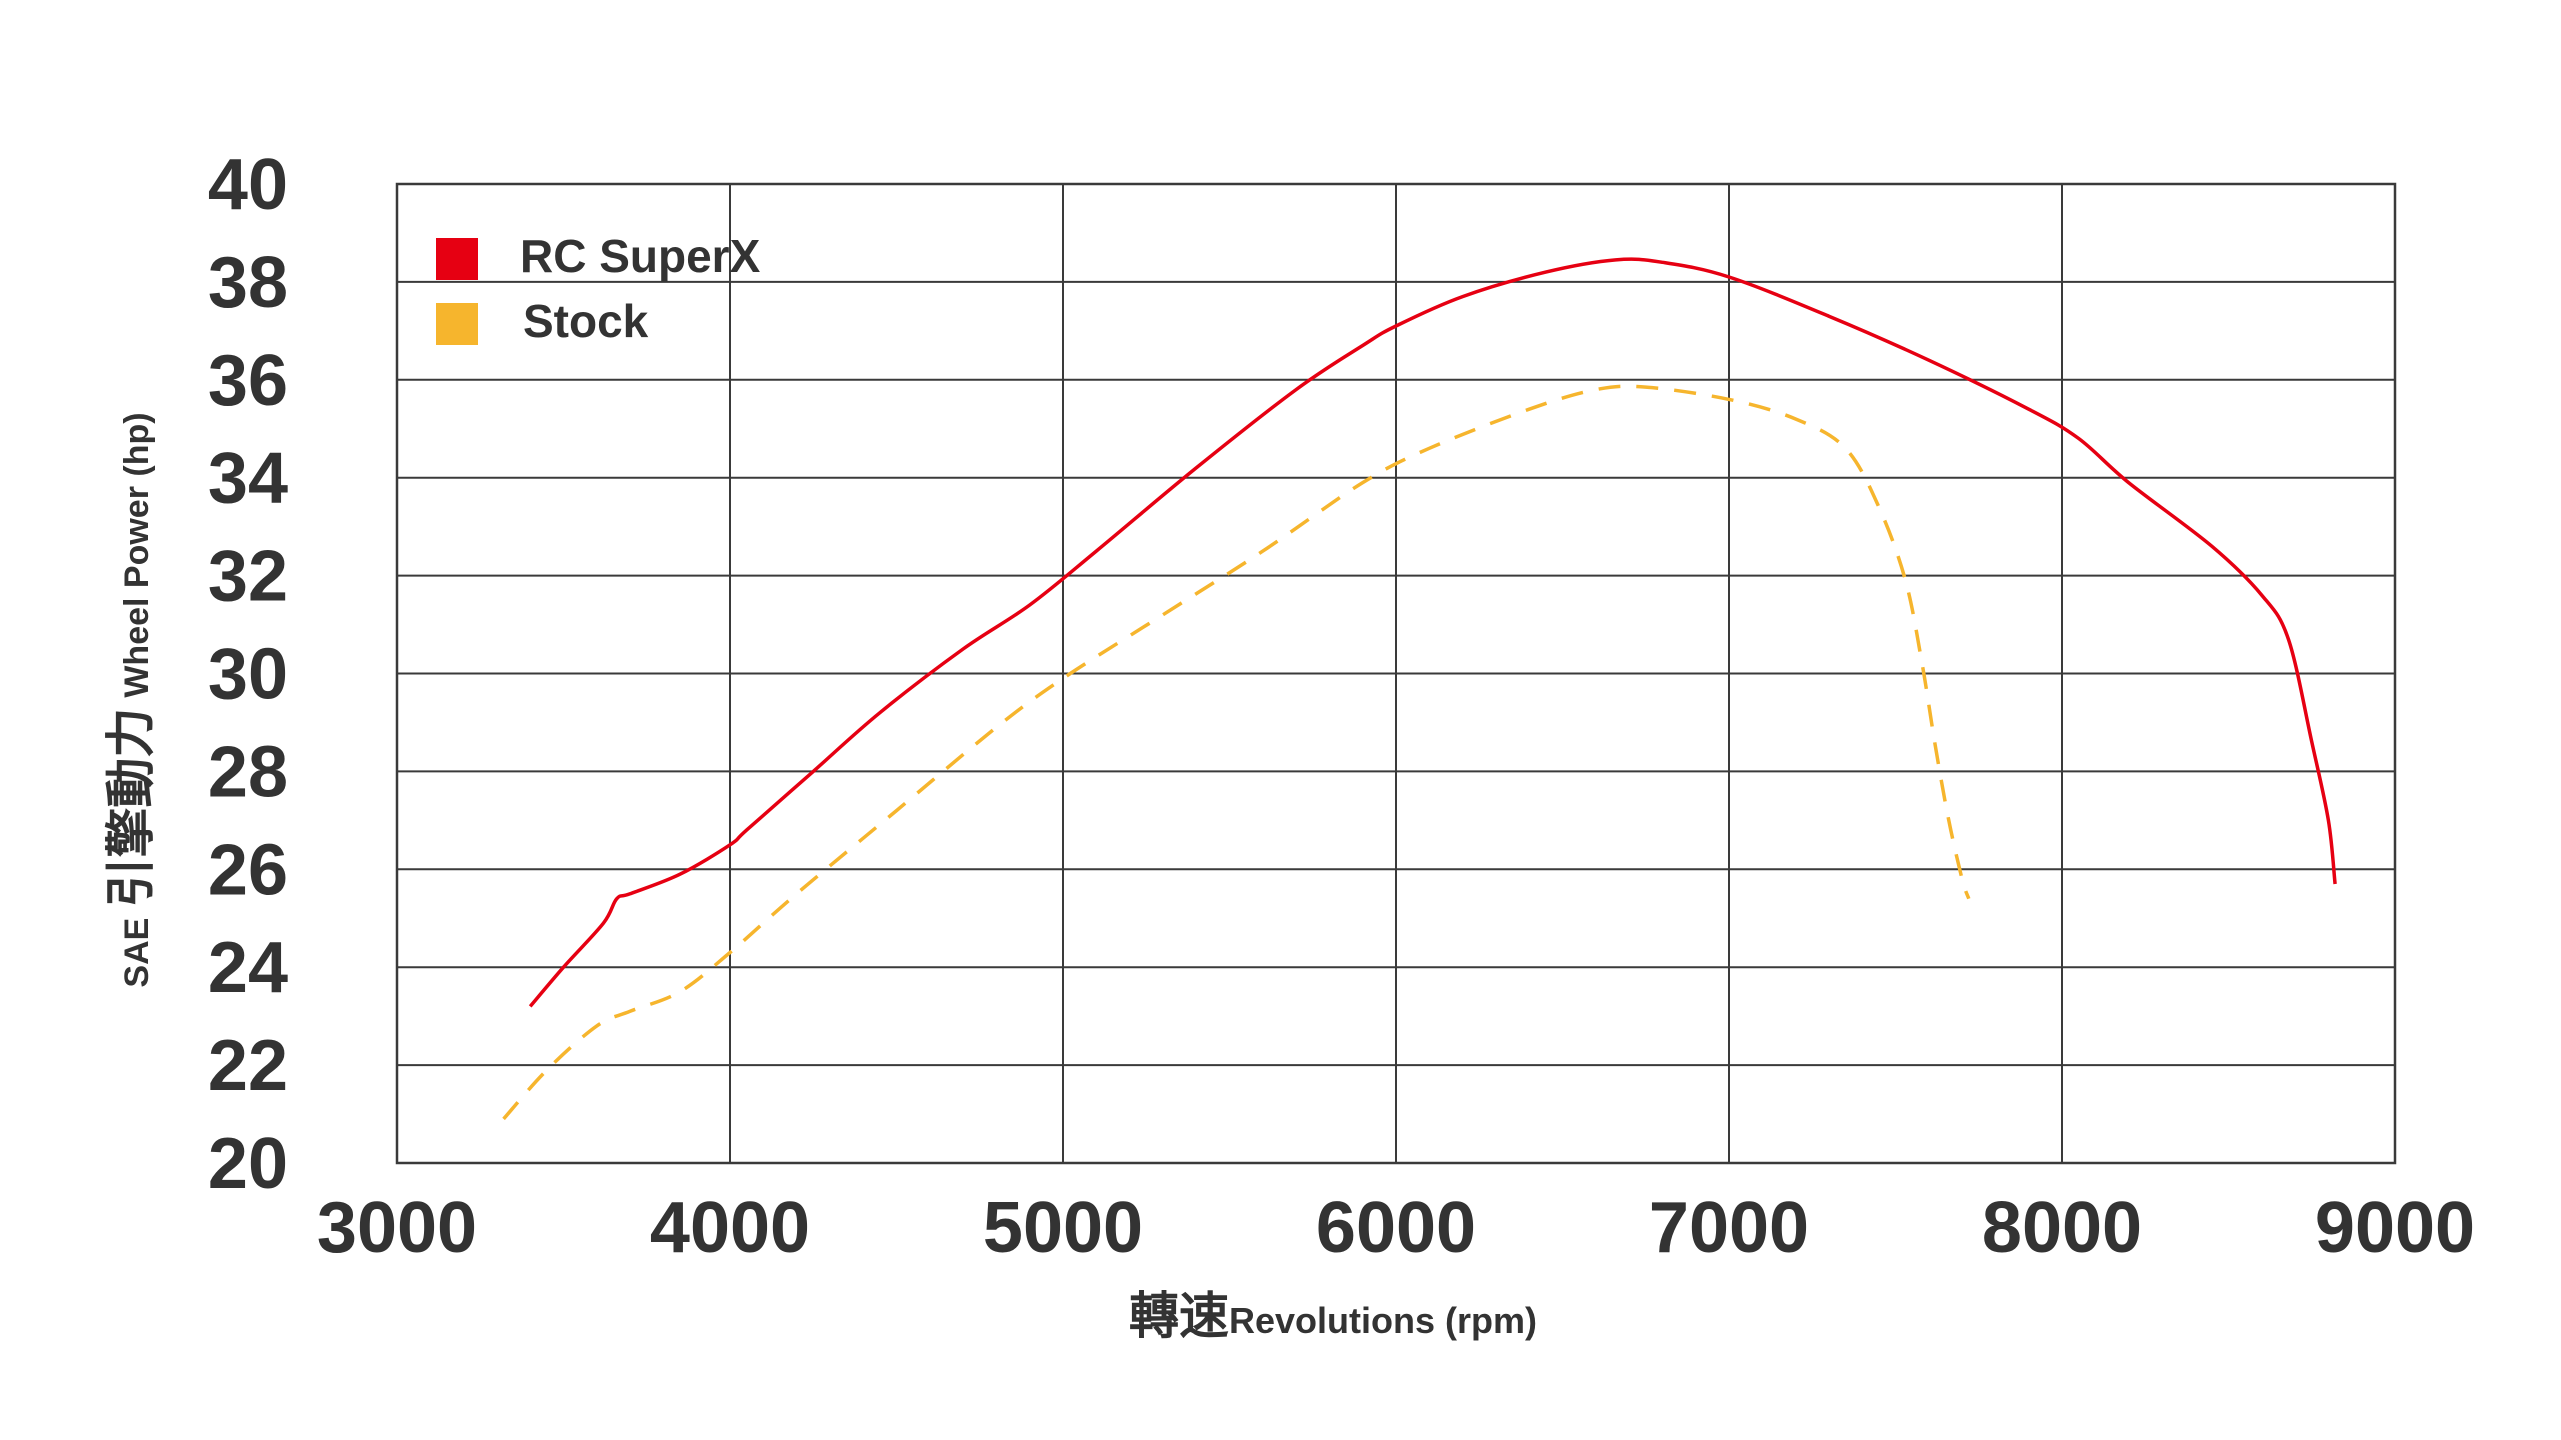 This screenshot has height=1440, width=2561. I want to click on x-axis-label-cjk: 轉速, so click(1179, 1316).